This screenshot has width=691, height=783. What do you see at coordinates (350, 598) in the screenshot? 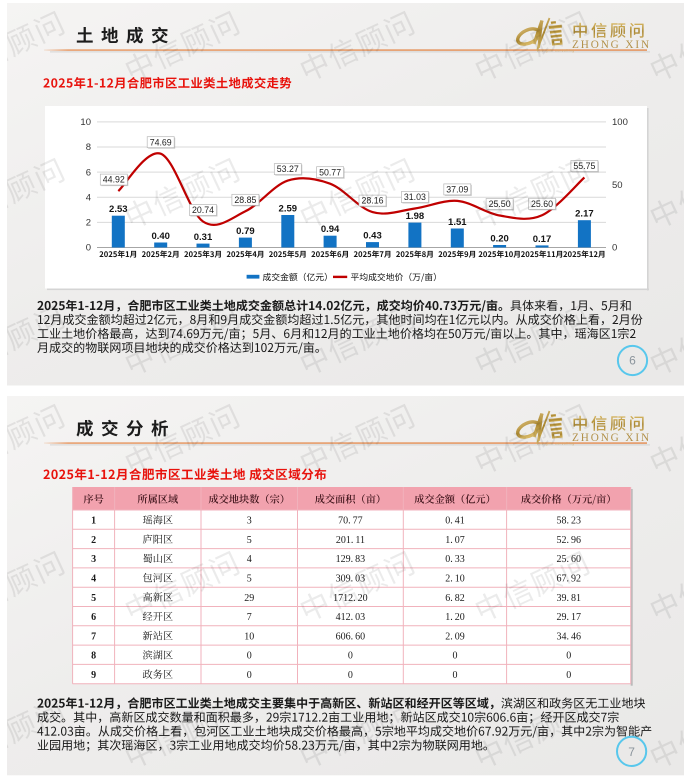
I see `svg-text: 1712. 20` at bounding box center [350, 598].